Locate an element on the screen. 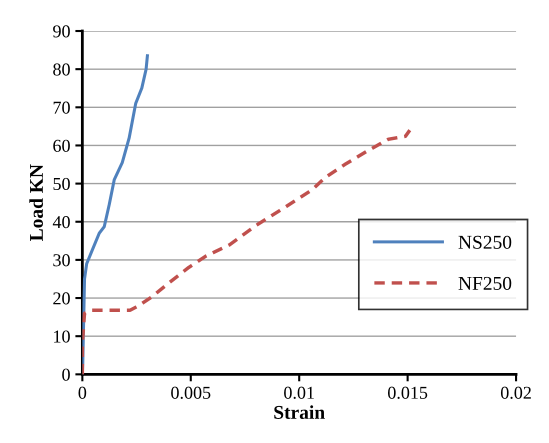  y-tick-label: 60 is located at coordinates (61, 146).